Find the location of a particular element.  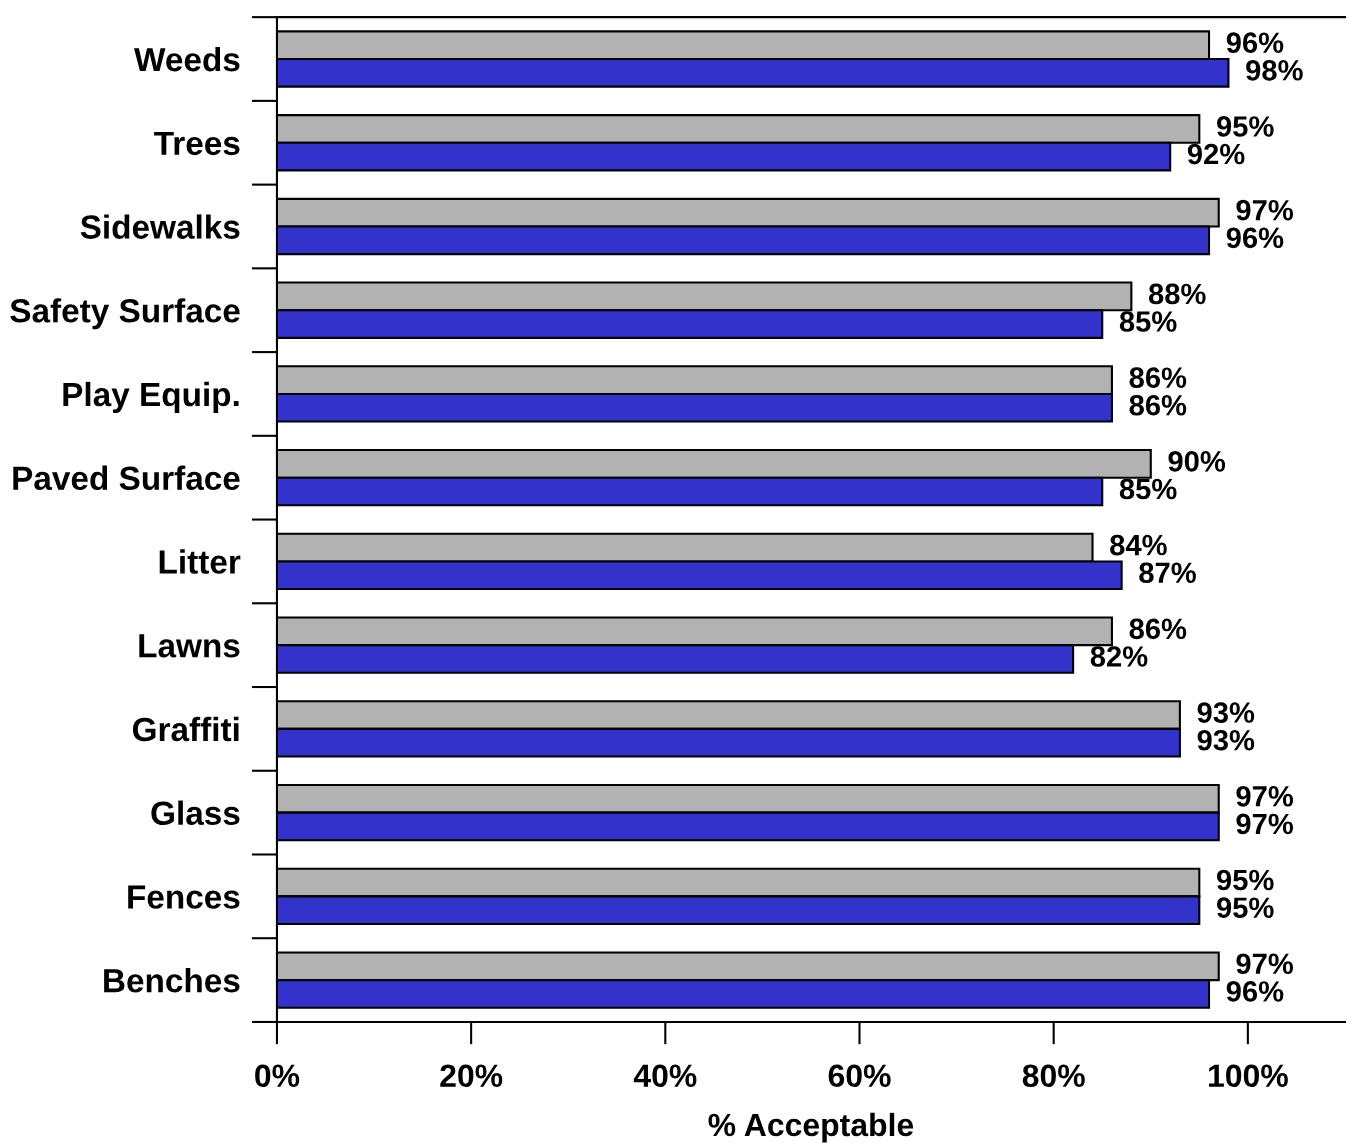

x-tick-label: 20% is located at coordinates (471, 1076).